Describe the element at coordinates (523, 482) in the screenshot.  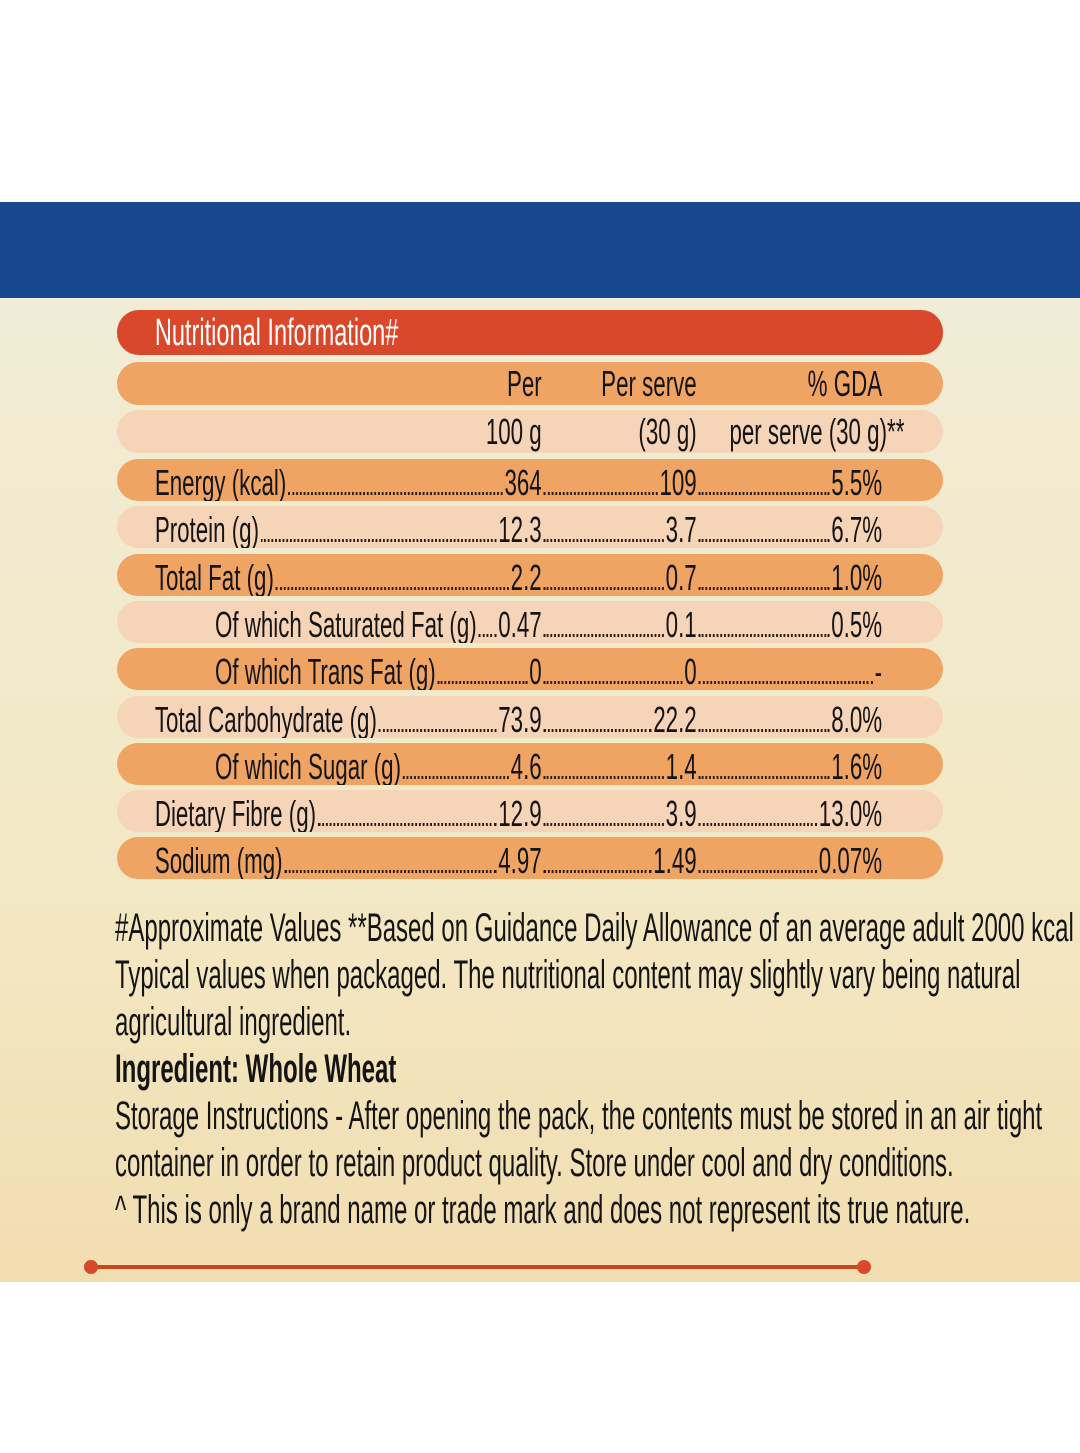
I see `per-100g-value: 364` at that location.